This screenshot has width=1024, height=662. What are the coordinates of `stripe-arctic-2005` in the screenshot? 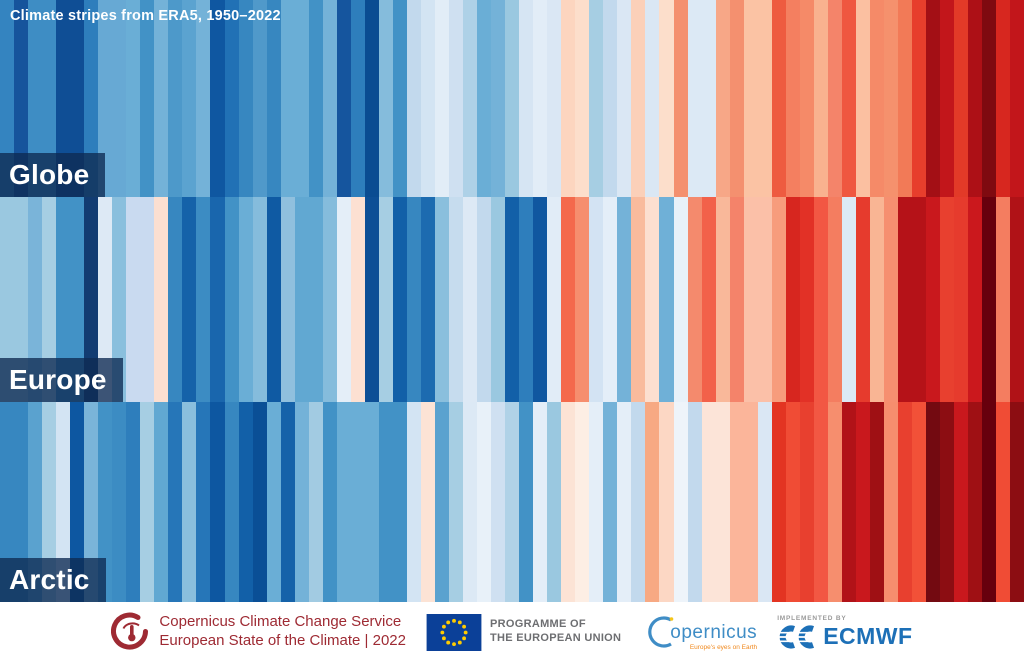 It's located at (778, 502).